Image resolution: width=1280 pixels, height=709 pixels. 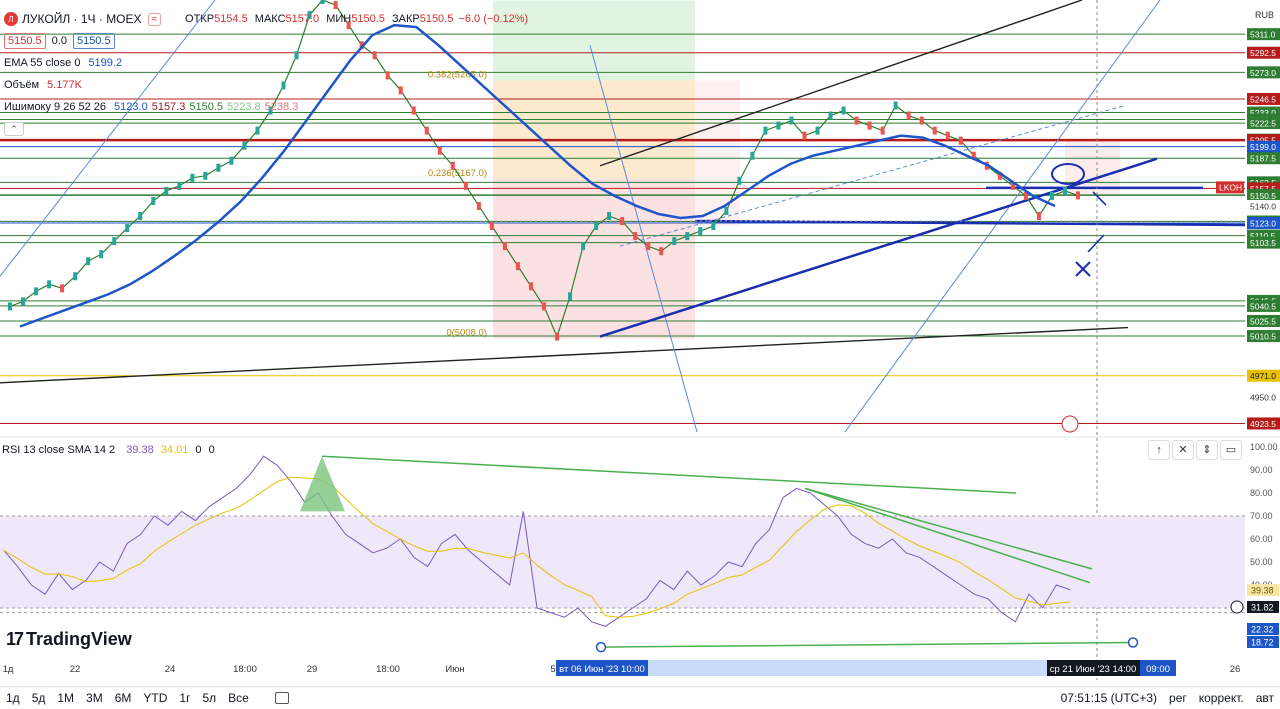 What do you see at coordinates (1178, 698) in the screenshot?
I see `session-reg: рег` at bounding box center [1178, 698].